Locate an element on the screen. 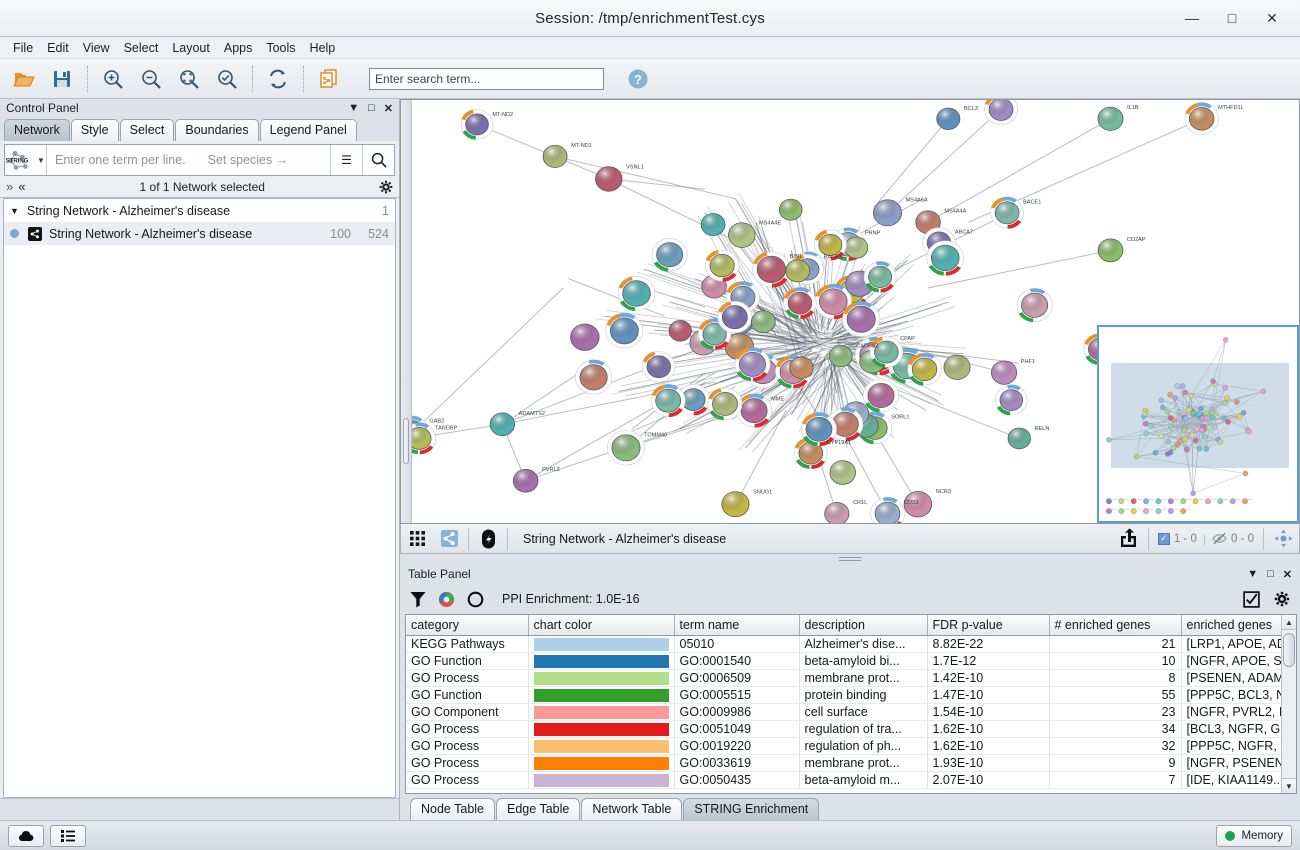  open-session-button is located at coordinates (24, 79).